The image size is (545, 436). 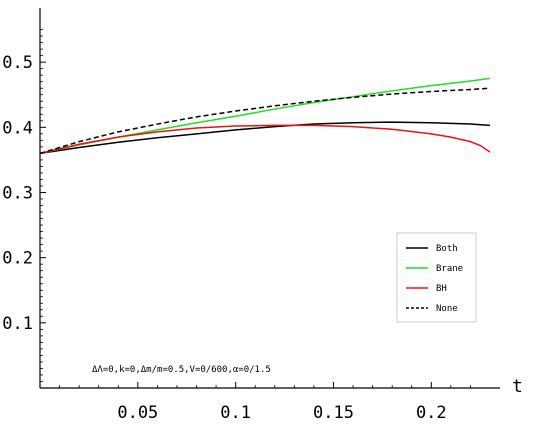 What do you see at coordinates (181, 370) in the screenshot?
I see `parameter-annotation: ΔΛ=0,k=0,Δm/m=0.5,V=0/600,α=0/1.5` at bounding box center [181, 370].